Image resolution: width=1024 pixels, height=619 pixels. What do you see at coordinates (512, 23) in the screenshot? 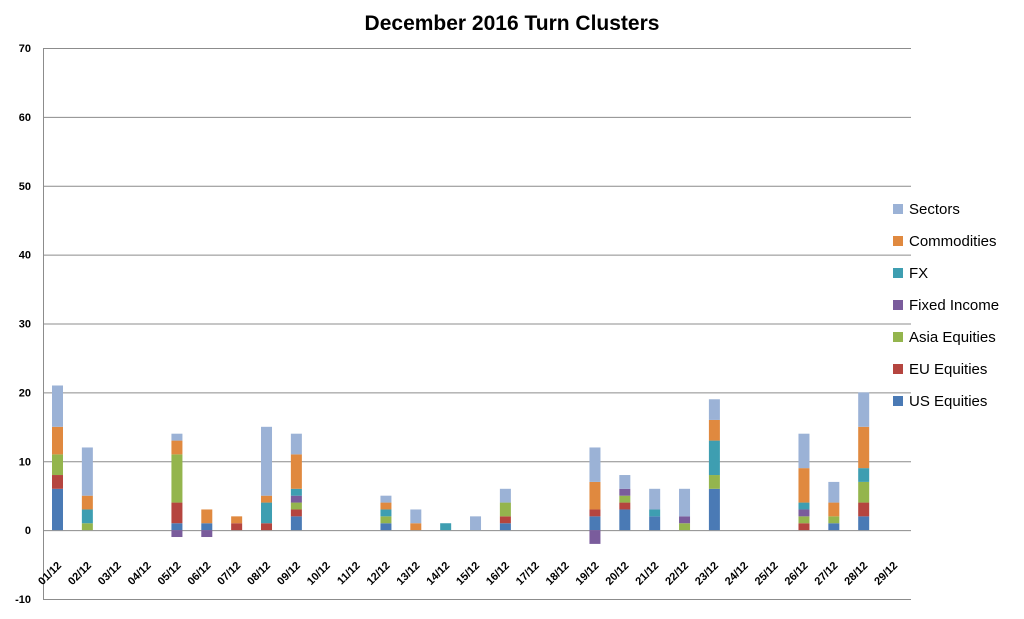
I see `chart-title: December 2016 Turn Clusters` at bounding box center [512, 23].